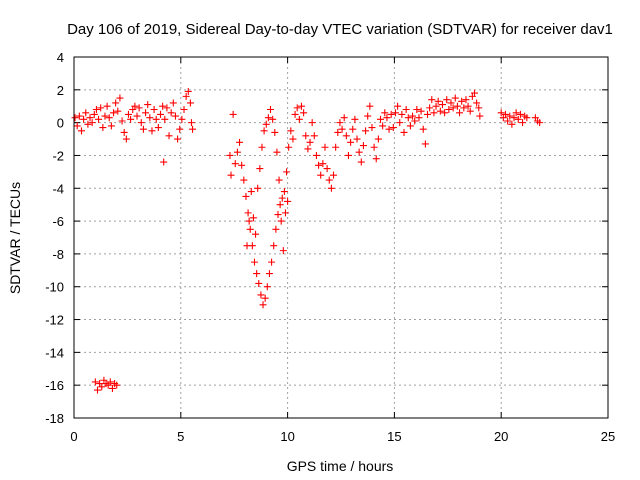 This screenshot has height=480, width=640. What do you see at coordinates (54, 320) in the screenshot?
I see `y-tick-label: -12` at bounding box center [54, 320].